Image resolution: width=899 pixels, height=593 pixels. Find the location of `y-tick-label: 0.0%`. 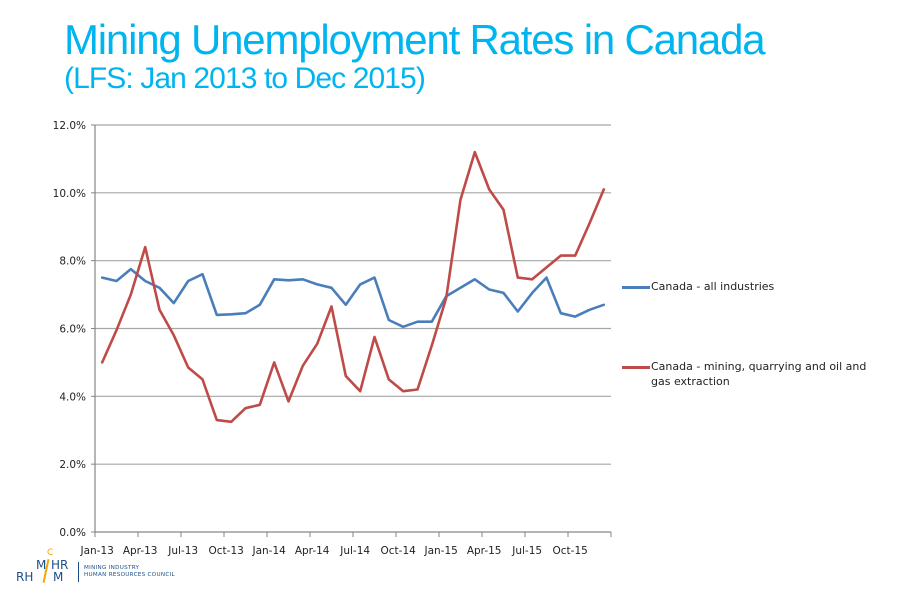

y-tick-label: 0.0% is located at coordinates (72, 533).